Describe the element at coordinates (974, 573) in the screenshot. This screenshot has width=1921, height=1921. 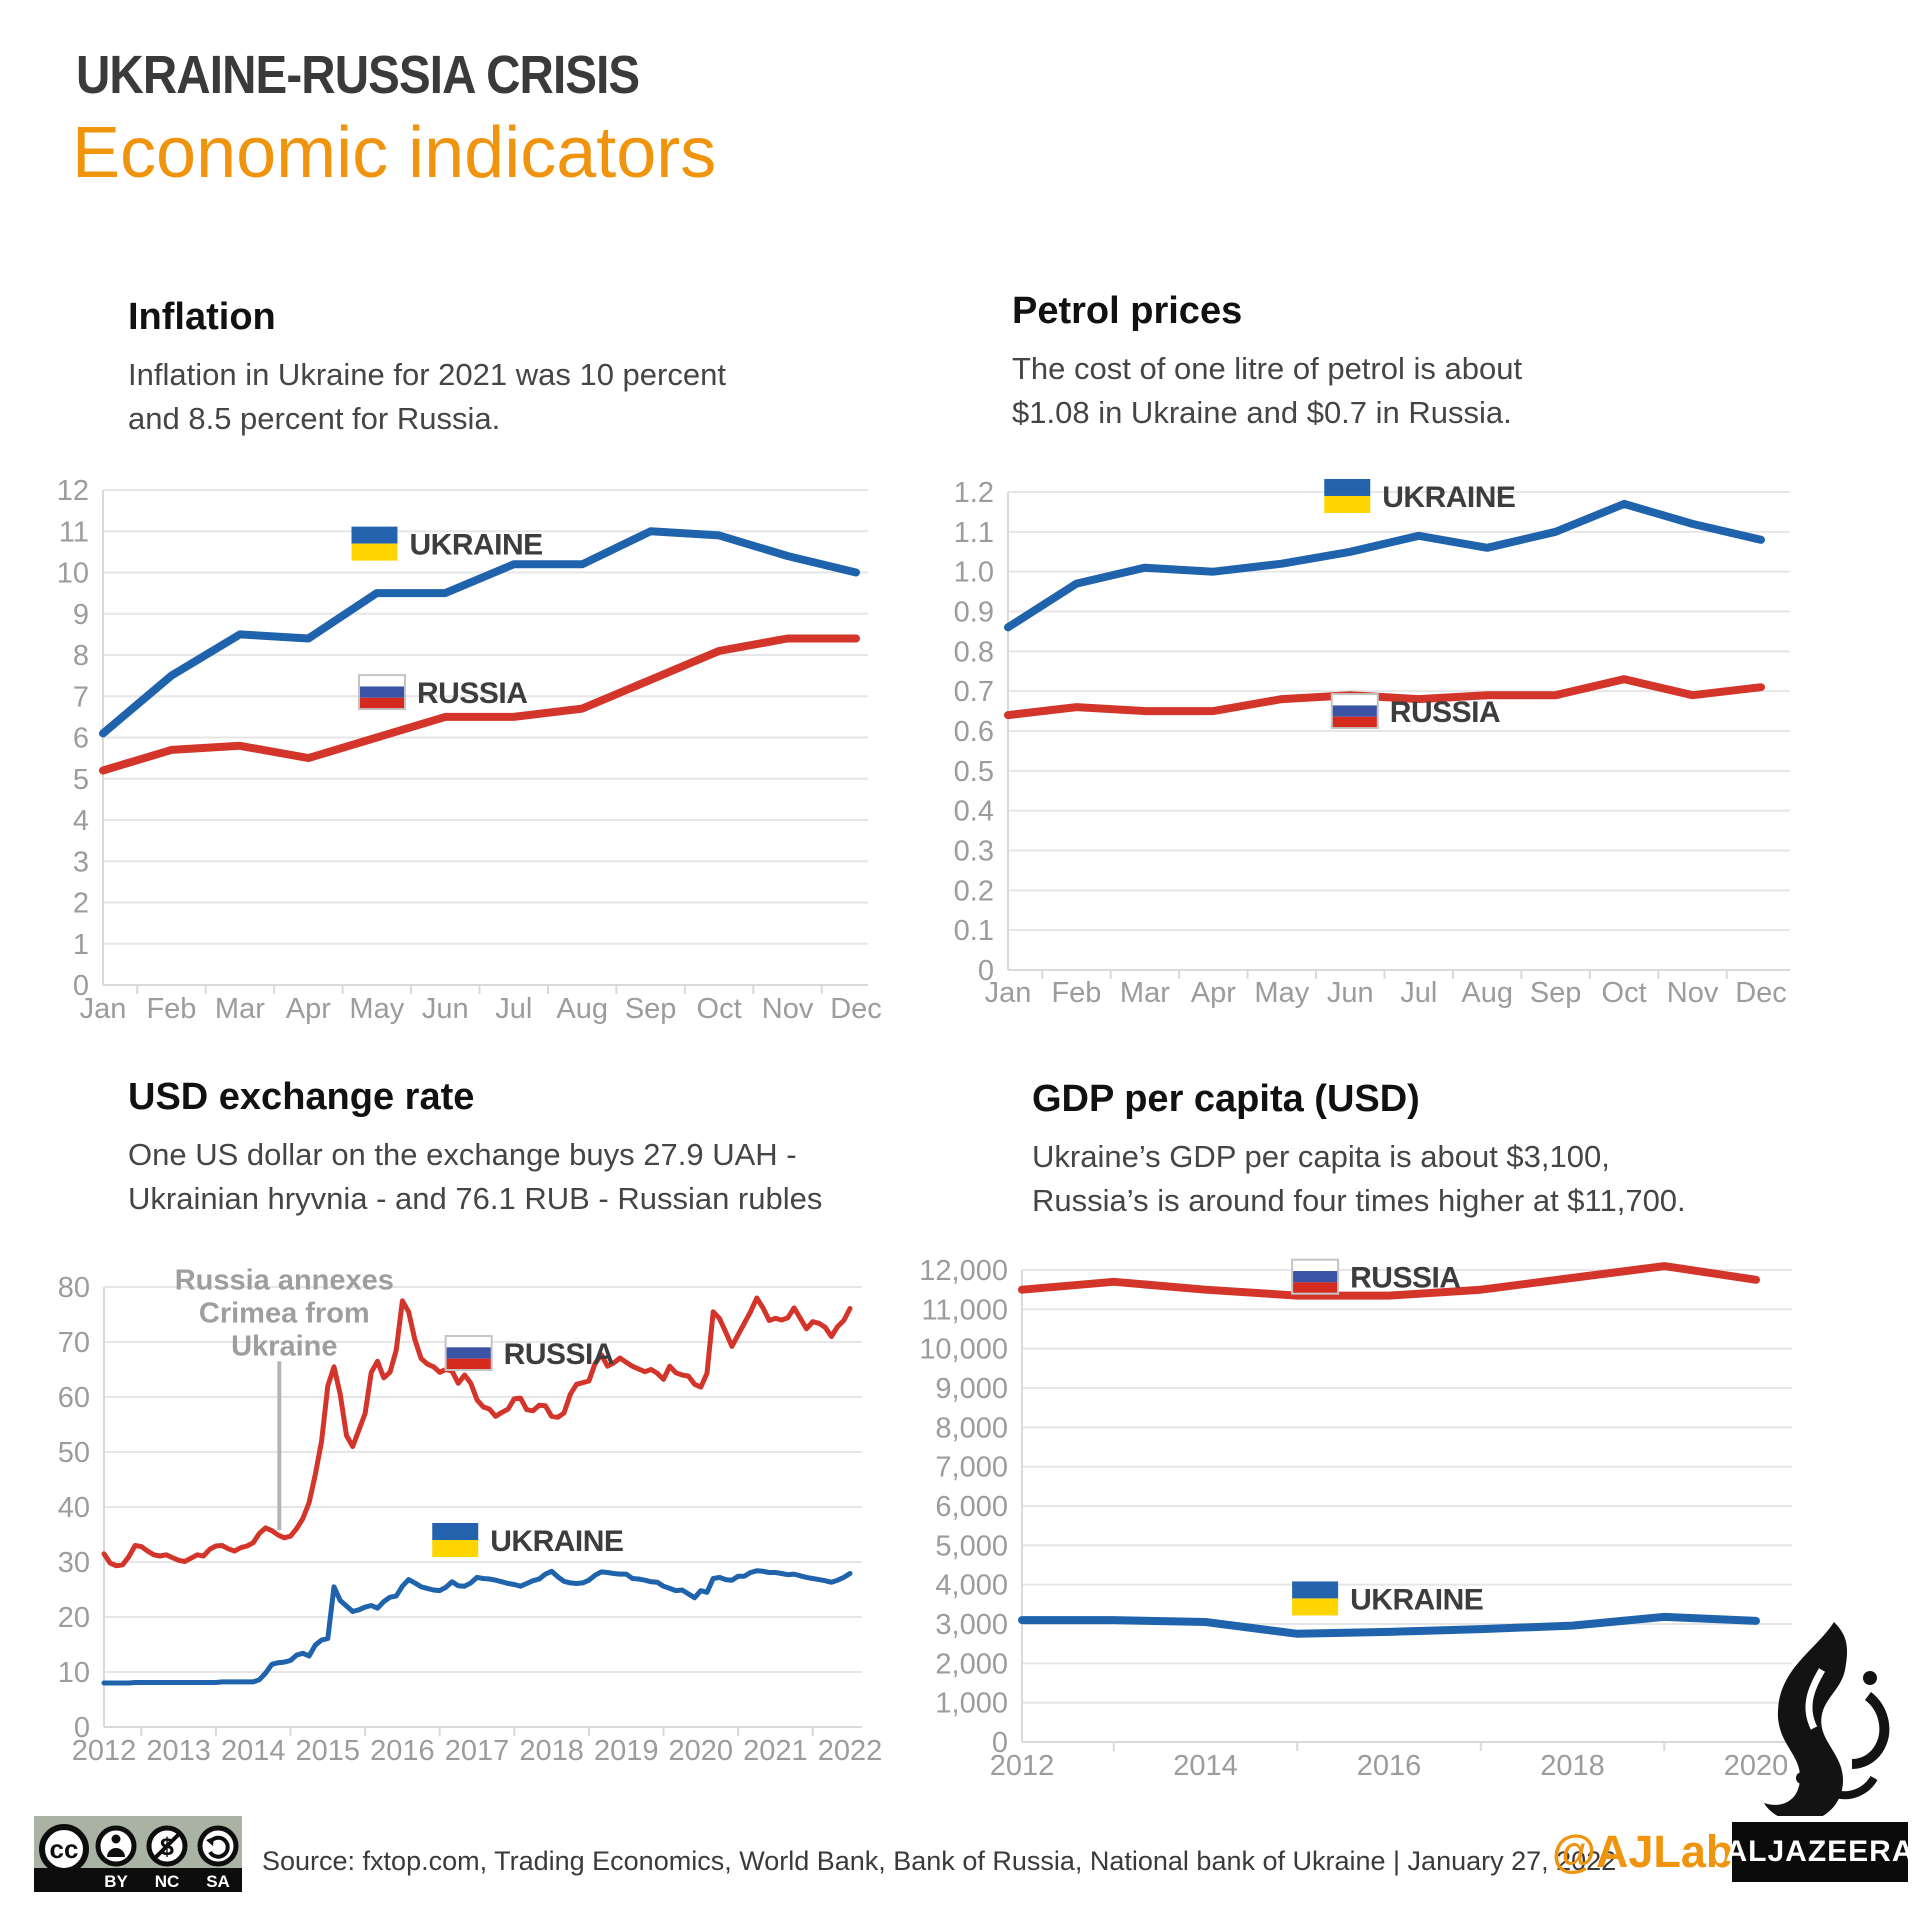
I see `petrol-y-tick-label: 1.0` at that location.